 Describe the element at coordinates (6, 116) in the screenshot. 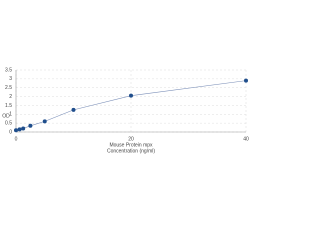

I see `y-axis-label: OD` at that location.